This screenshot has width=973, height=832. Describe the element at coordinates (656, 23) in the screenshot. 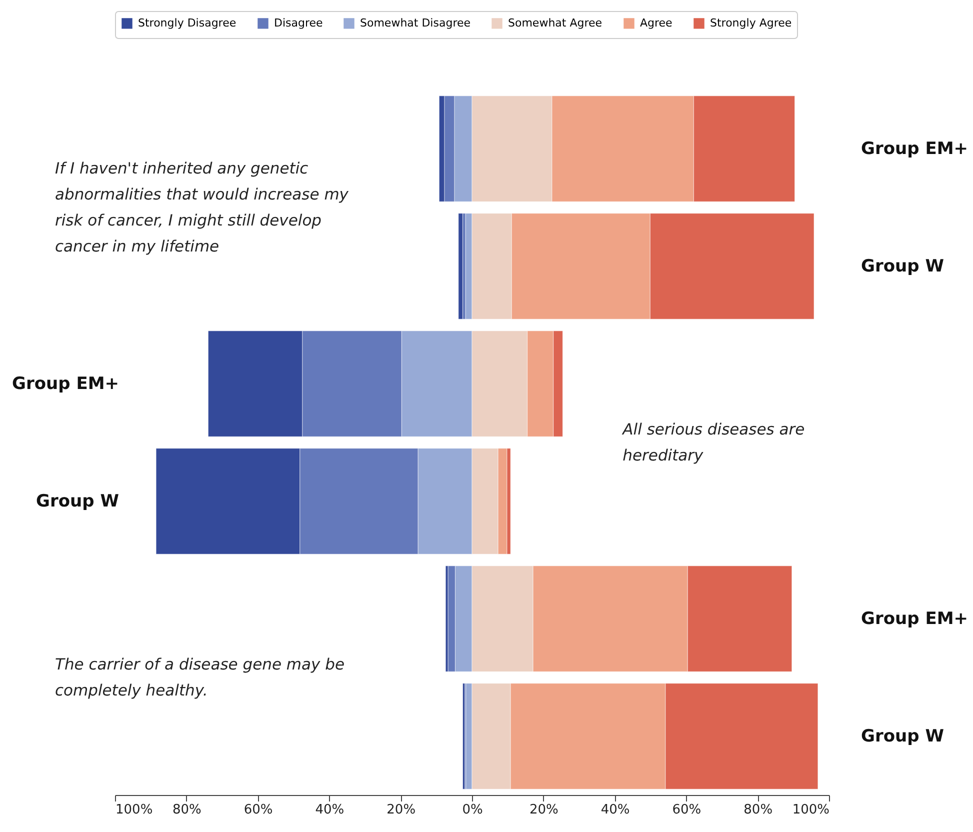

I see `legend-label: Agree` at that location.